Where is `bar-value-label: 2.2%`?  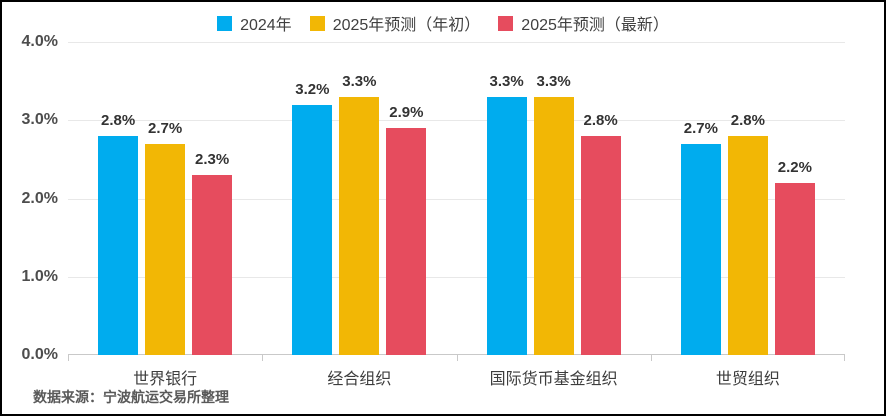
bar-value-label: 2.2% is located at coordinates (794, 167).